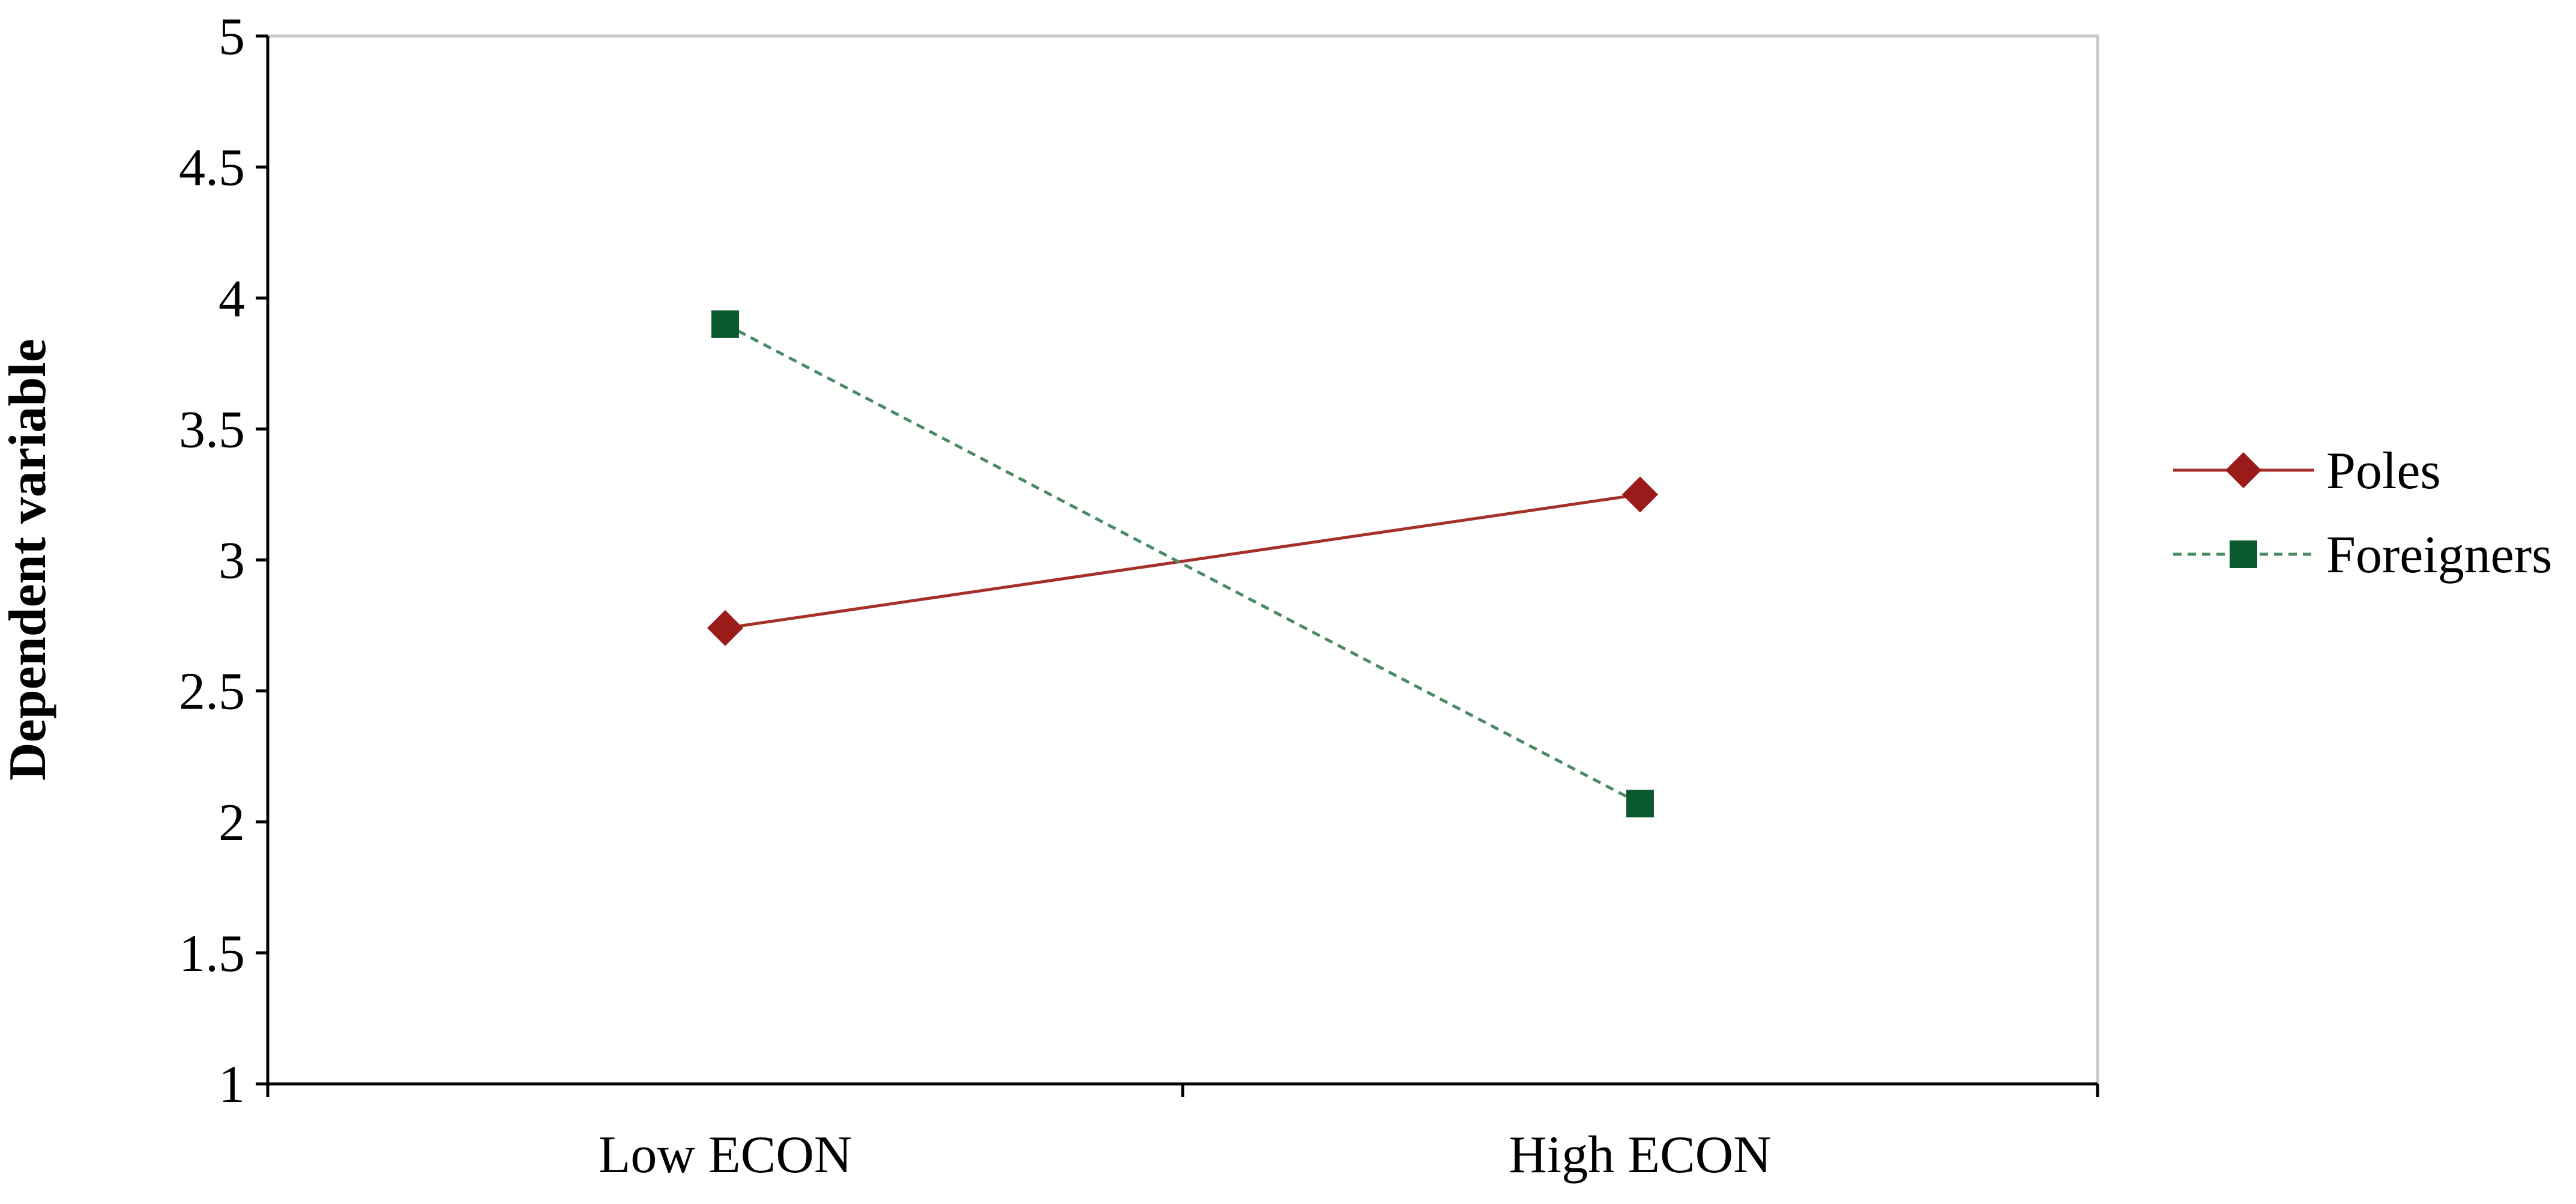 The width and height of the screenshot is (2576, 1204). Describe the element at coordinates (212, 954) in the screenshot. I see `y-tick-label: 1.5` at that location.